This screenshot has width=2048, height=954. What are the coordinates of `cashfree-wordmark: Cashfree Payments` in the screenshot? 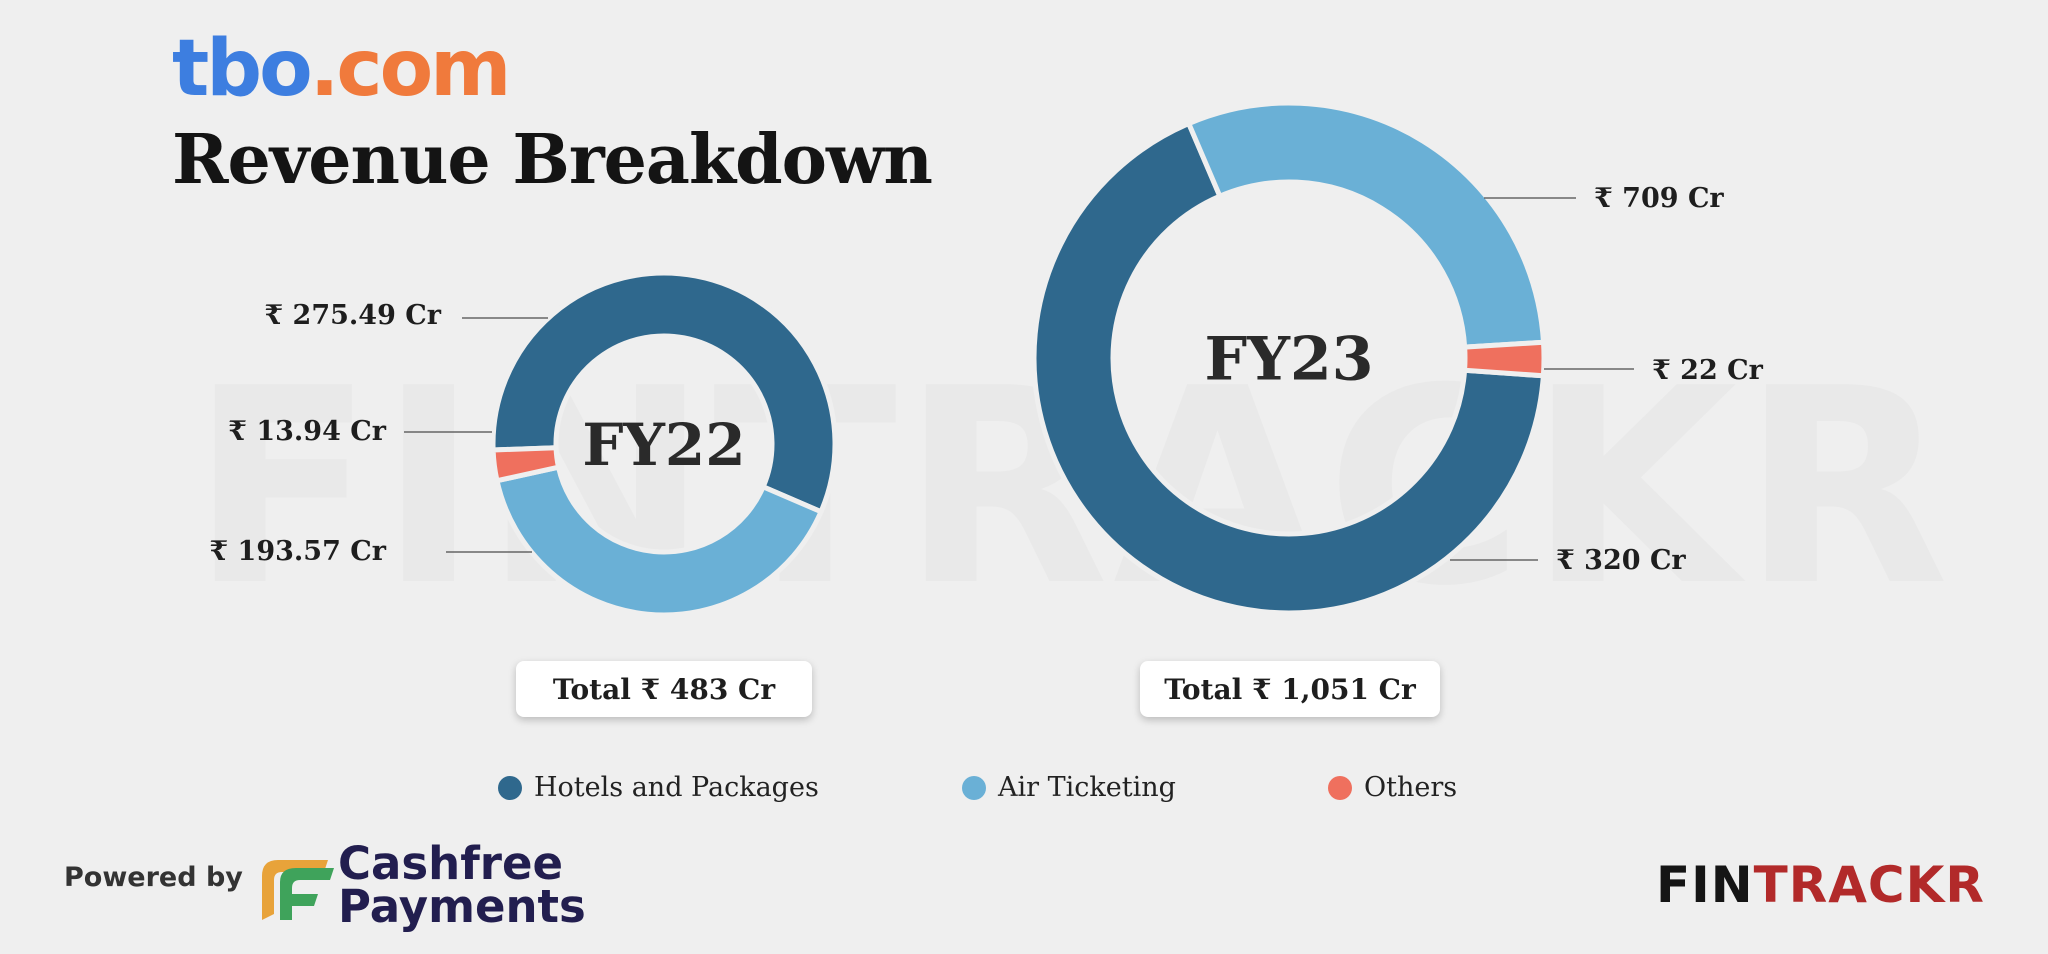 It's located at (462, 885).